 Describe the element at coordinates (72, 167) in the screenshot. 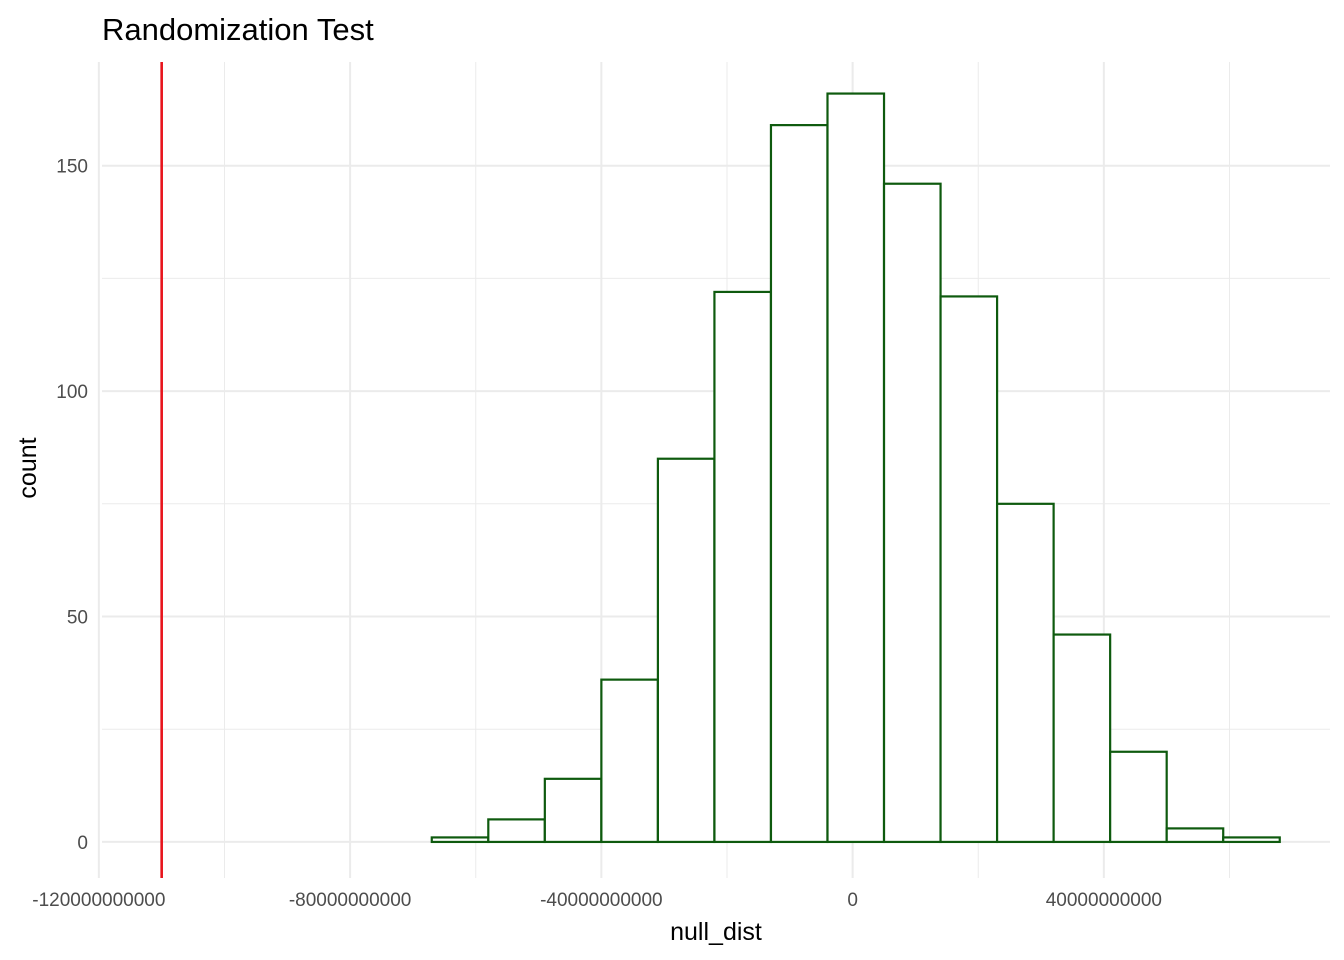

I see `y-tick-label-3: 150` at that location.